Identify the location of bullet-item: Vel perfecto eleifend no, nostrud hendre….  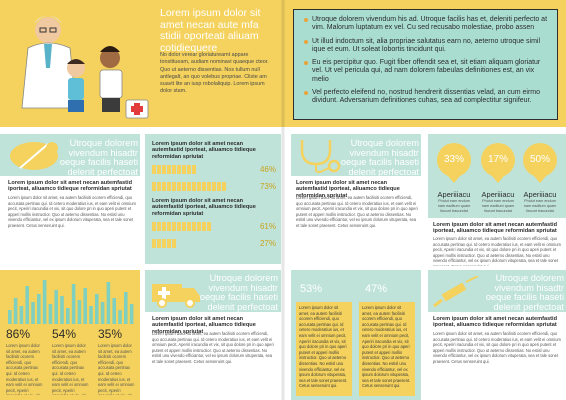
(426, 97).